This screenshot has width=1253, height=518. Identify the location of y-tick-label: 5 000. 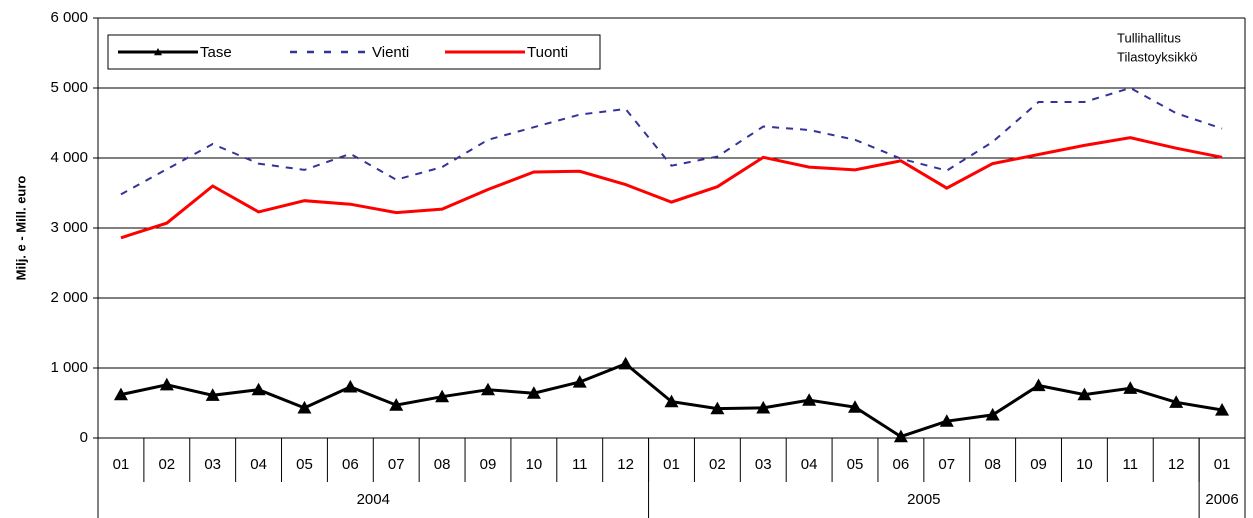
(69, 87).